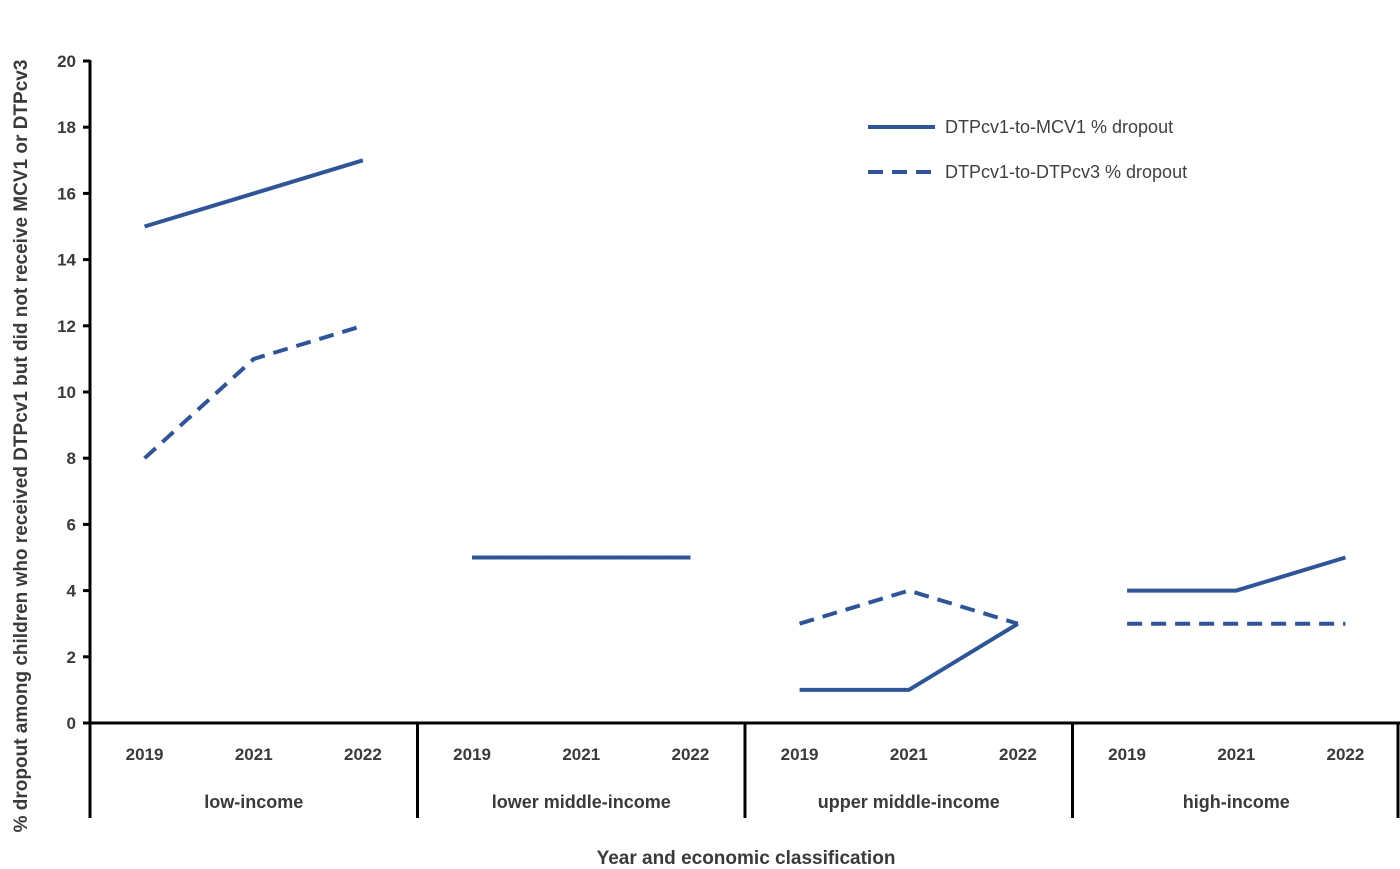  Describe the element at coordinates (581, 802) in the screenshot. I see `group-label: lower middle-income` at that location.